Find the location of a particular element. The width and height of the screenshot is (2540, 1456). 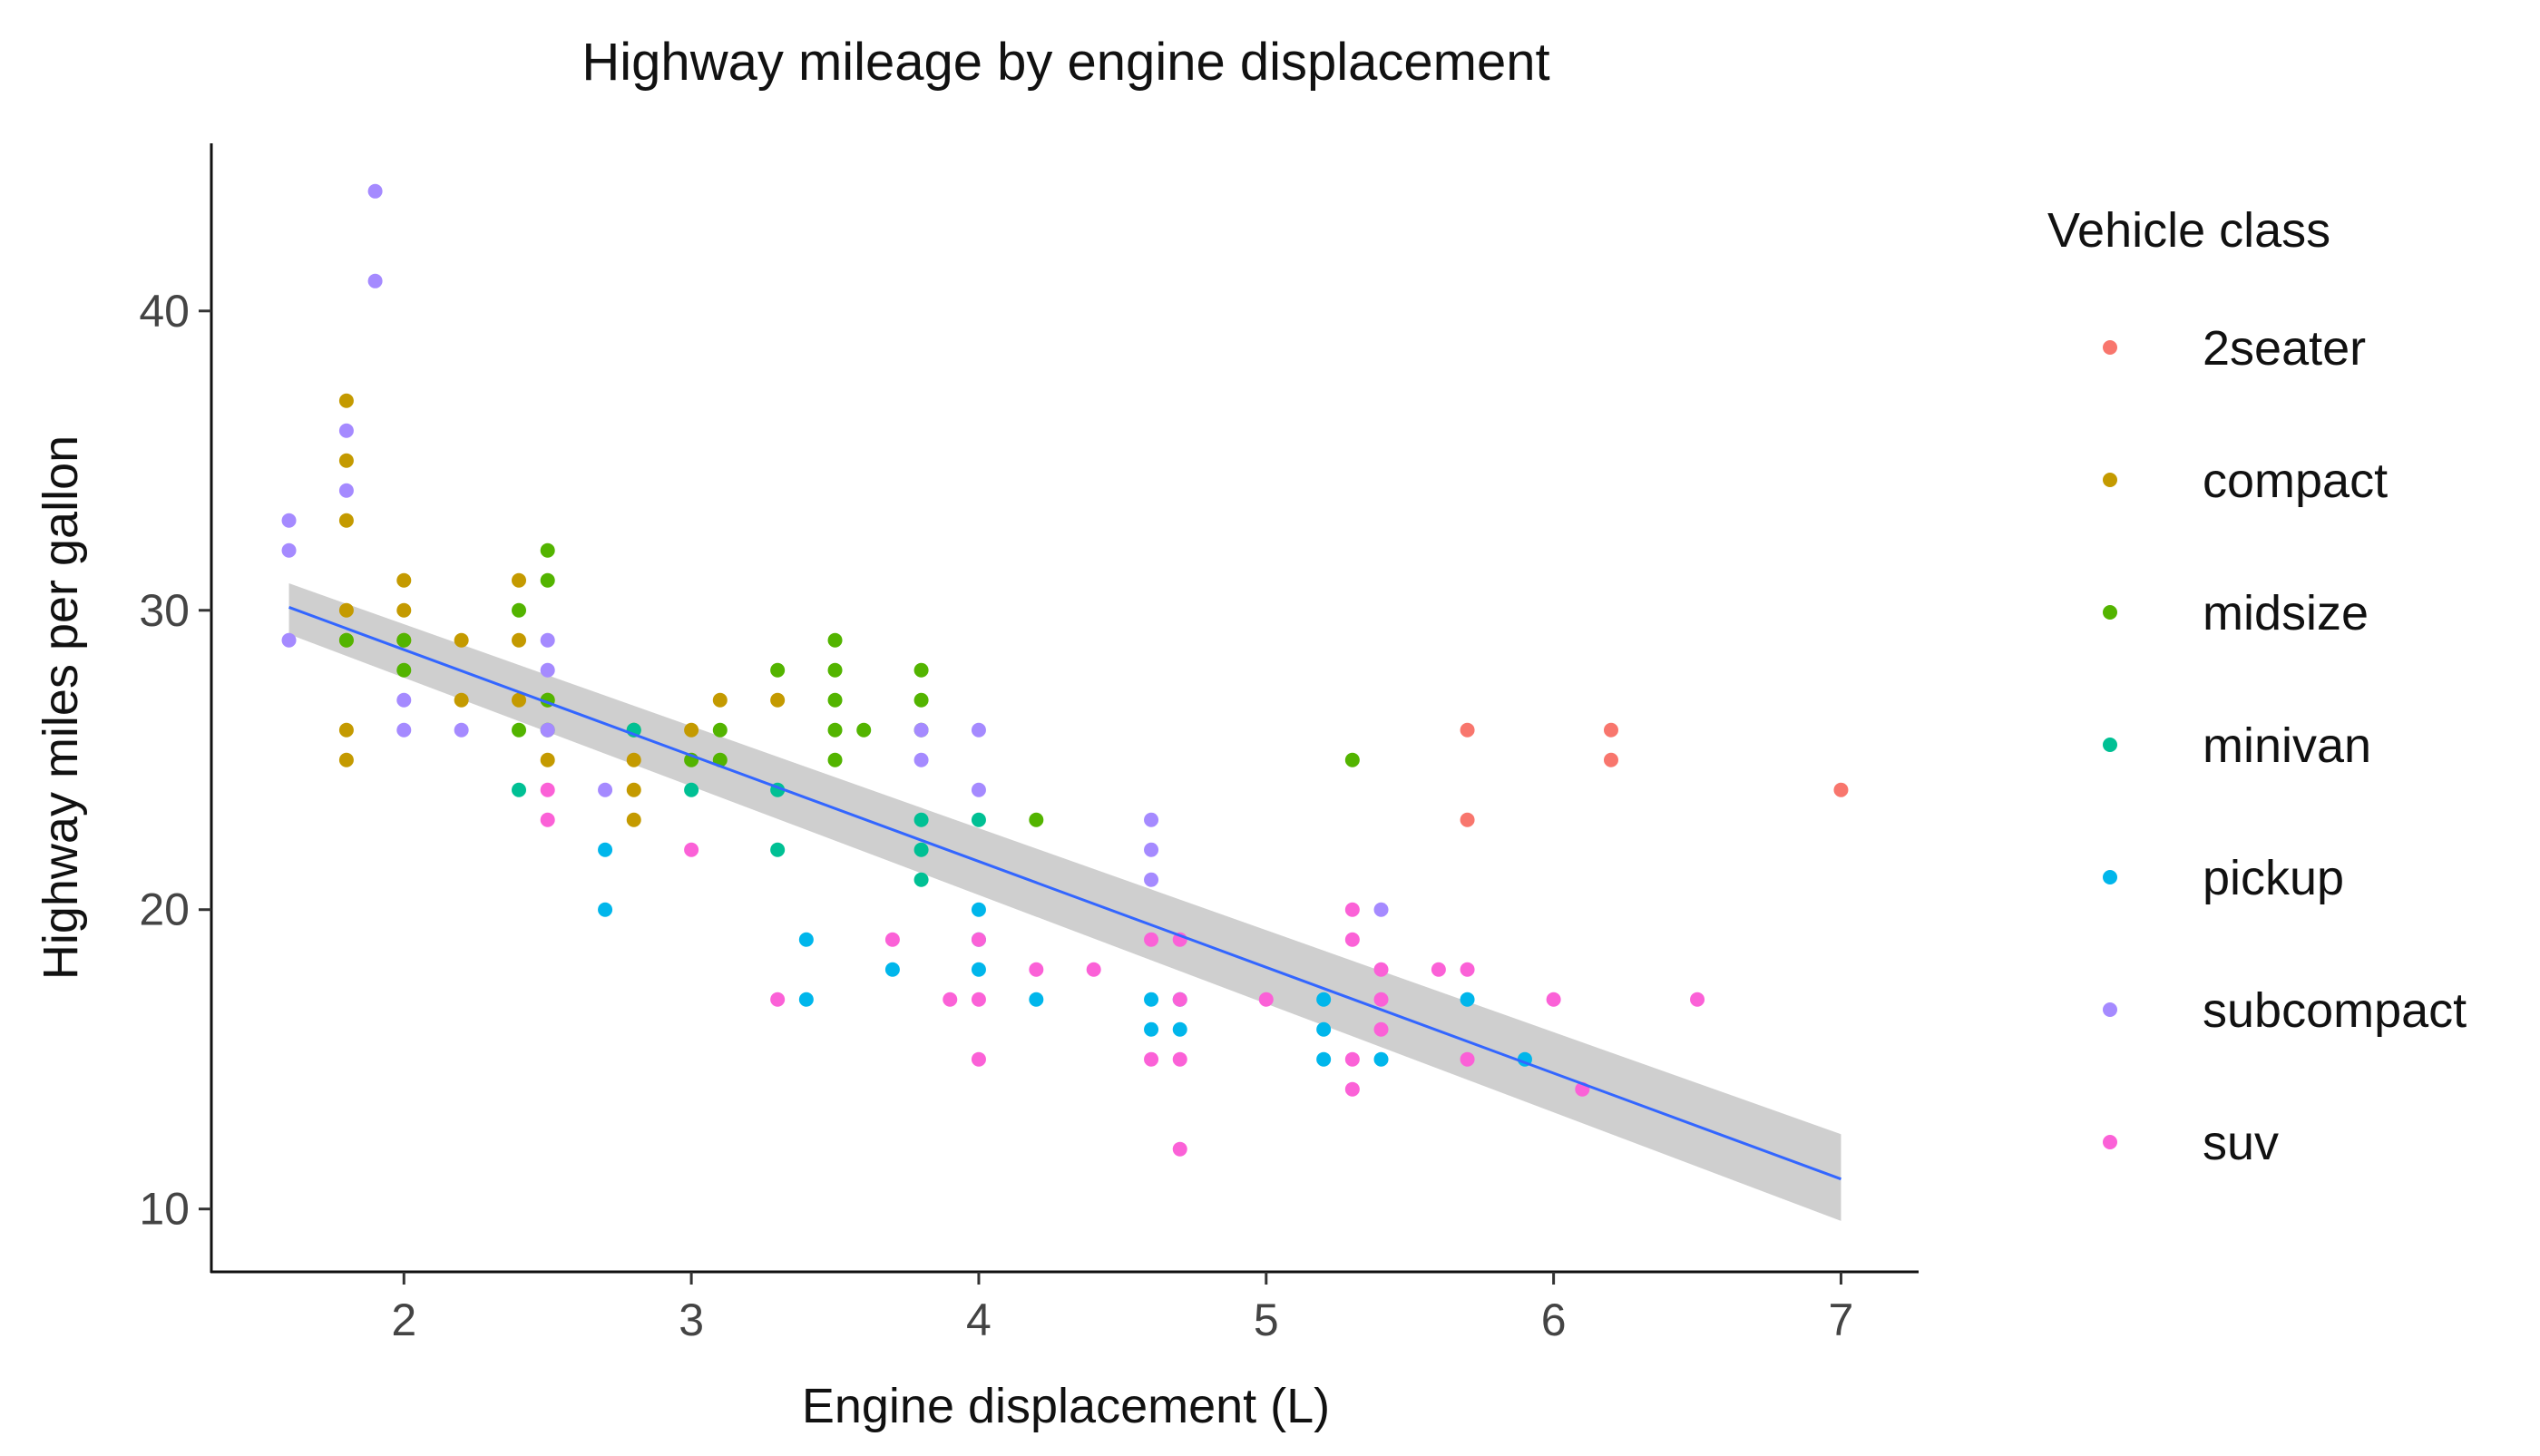

legend-label: minivan is located at coordinates (2287, 746).